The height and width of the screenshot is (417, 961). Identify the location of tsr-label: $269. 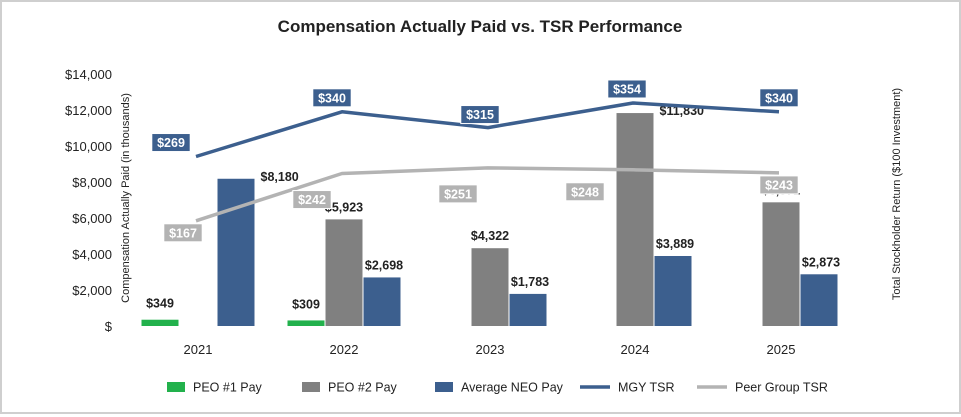
(171, 143).